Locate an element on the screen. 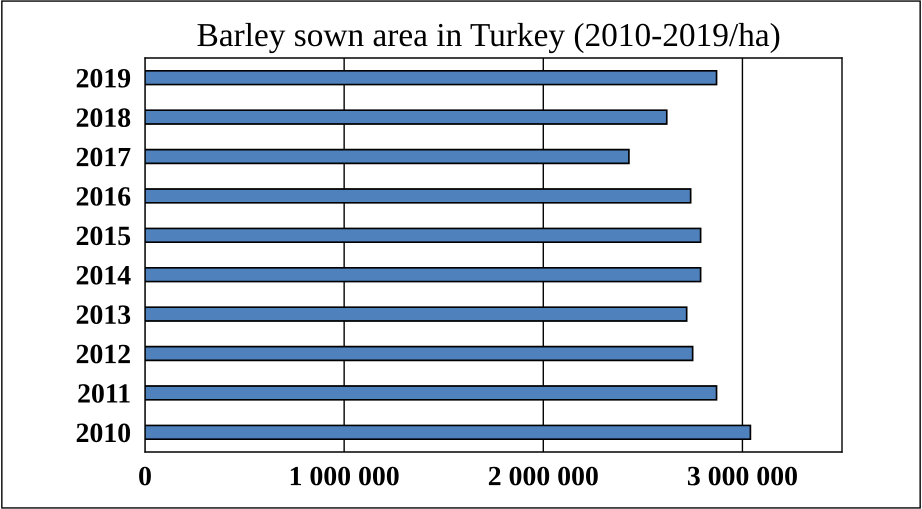  y-tick-label: 2014 is located at coordinates (103, 275).